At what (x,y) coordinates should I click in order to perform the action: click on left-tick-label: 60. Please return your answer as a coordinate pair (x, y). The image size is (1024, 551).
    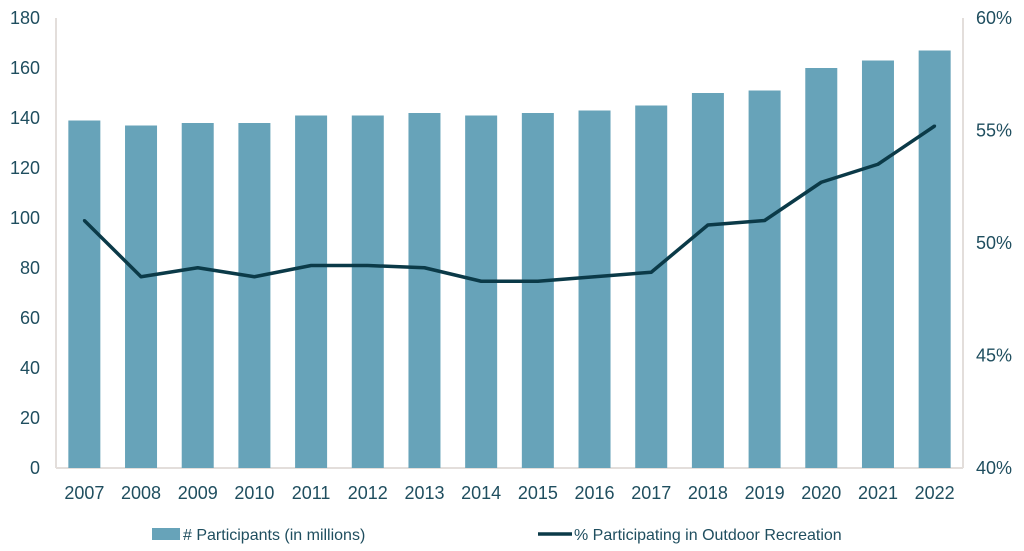
    Looking at the image, I should click on (30, 318).